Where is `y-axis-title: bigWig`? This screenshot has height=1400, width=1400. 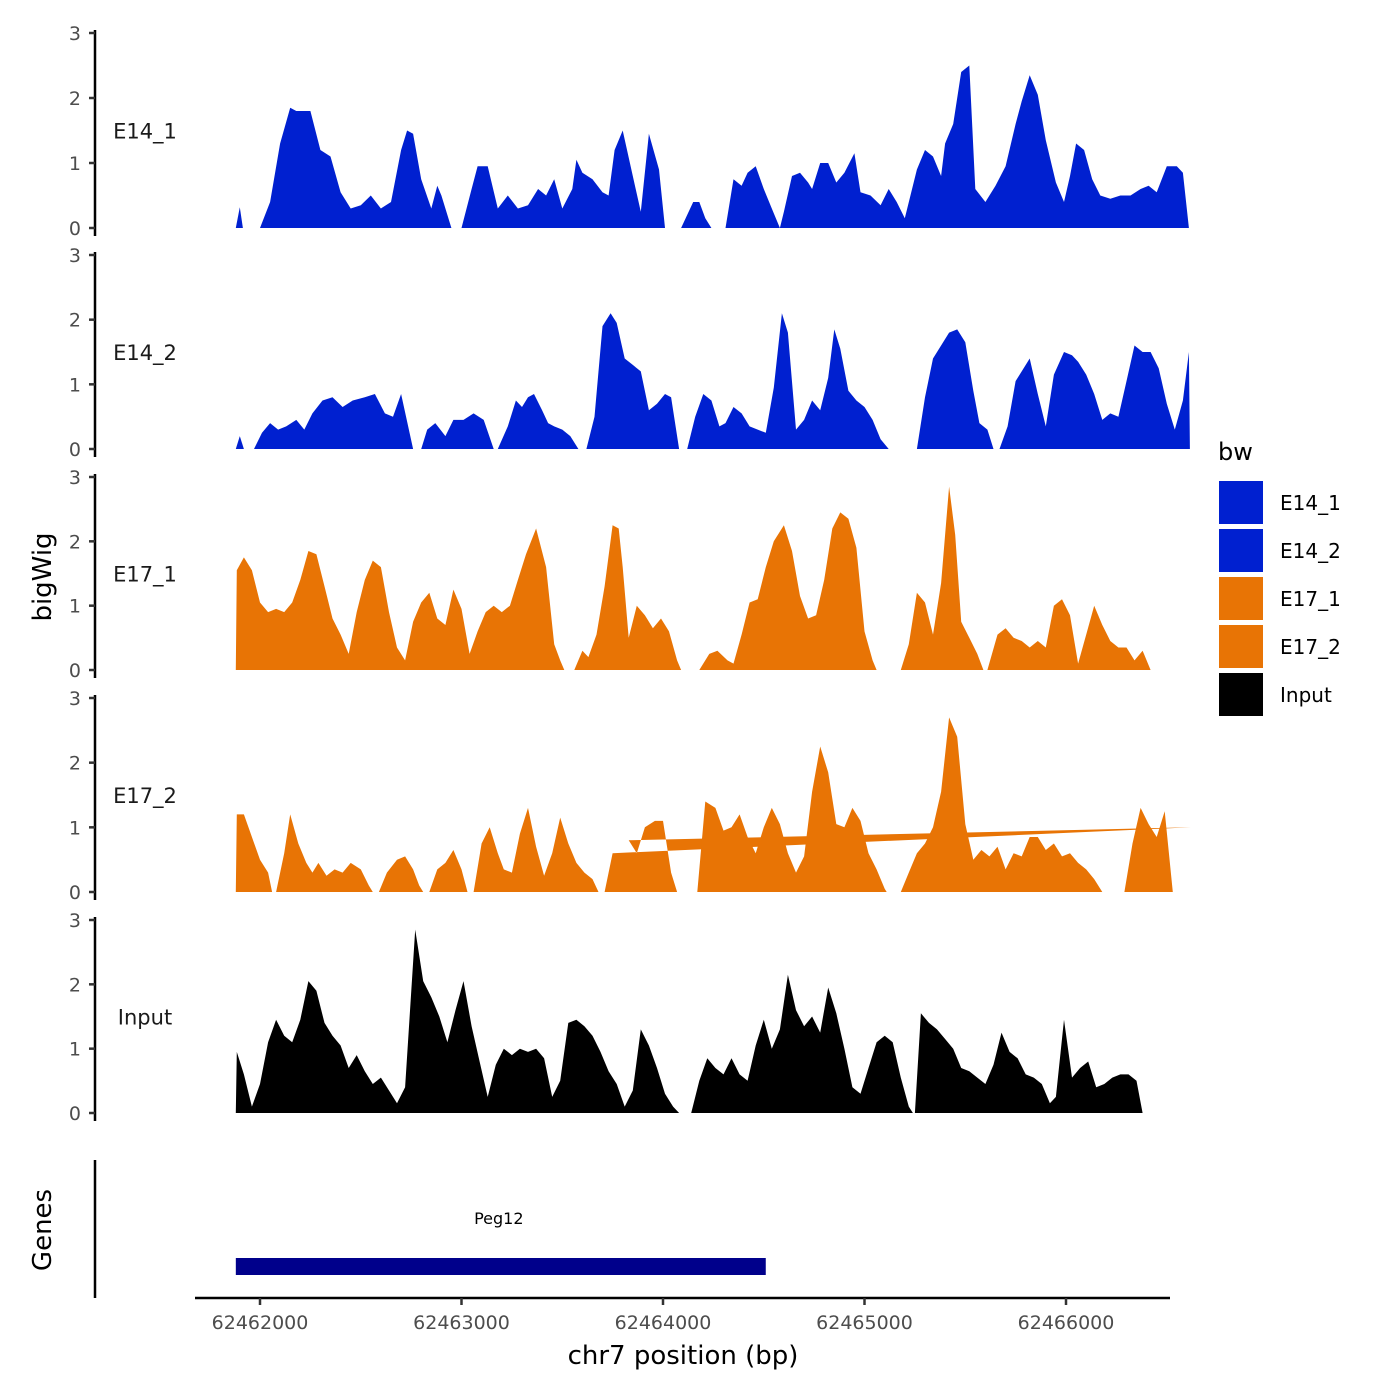
y-axis-title: bigWig is located at coordinates (43, 576).